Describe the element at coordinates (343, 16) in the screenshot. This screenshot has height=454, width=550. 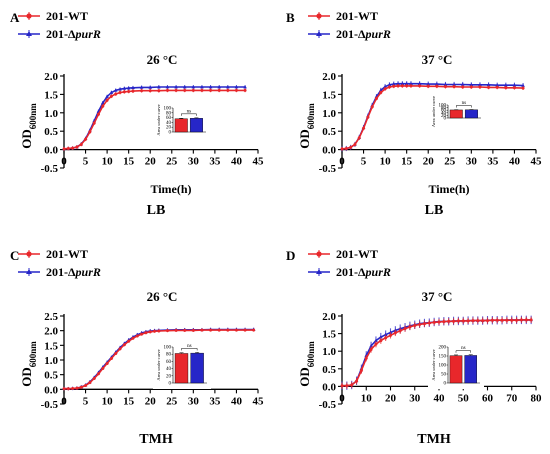
I see `legend-item: 201-WT` at that location.